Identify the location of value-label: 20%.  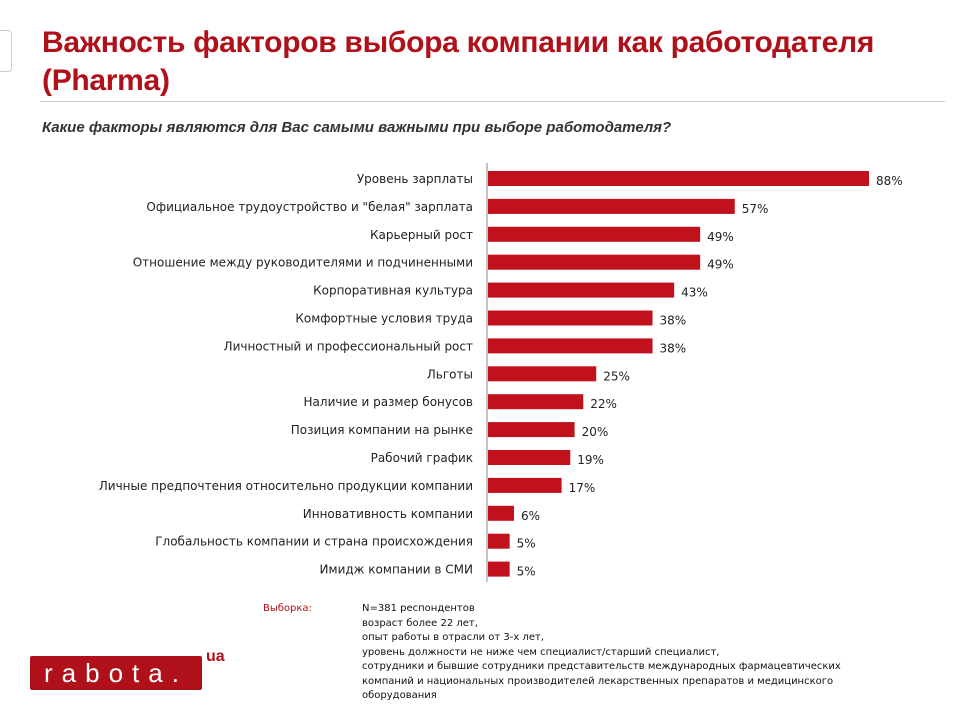
(595, 432).